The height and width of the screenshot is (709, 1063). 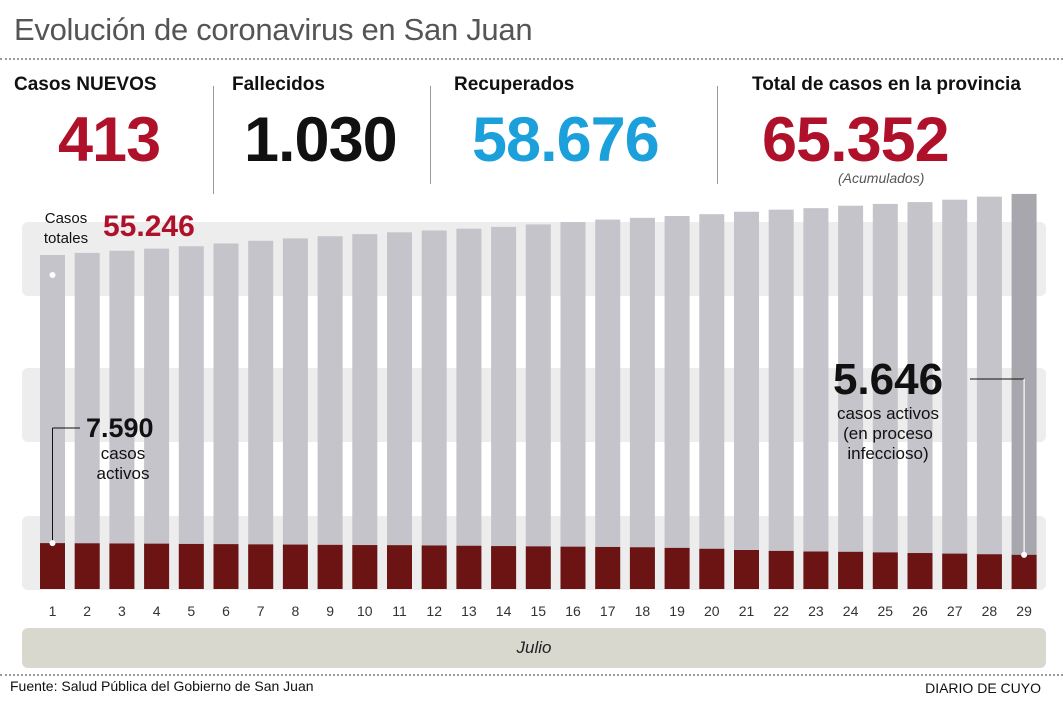 I want to click on x-tick-label: 12, so click(x=434, y=611).